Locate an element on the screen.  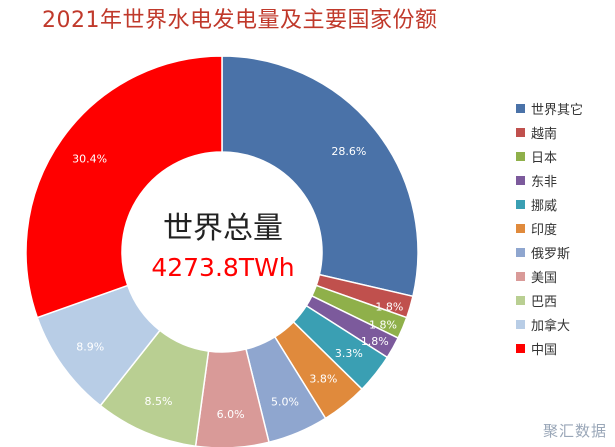
legend-item-8: 巴西 is located at coordinates (549, 300).